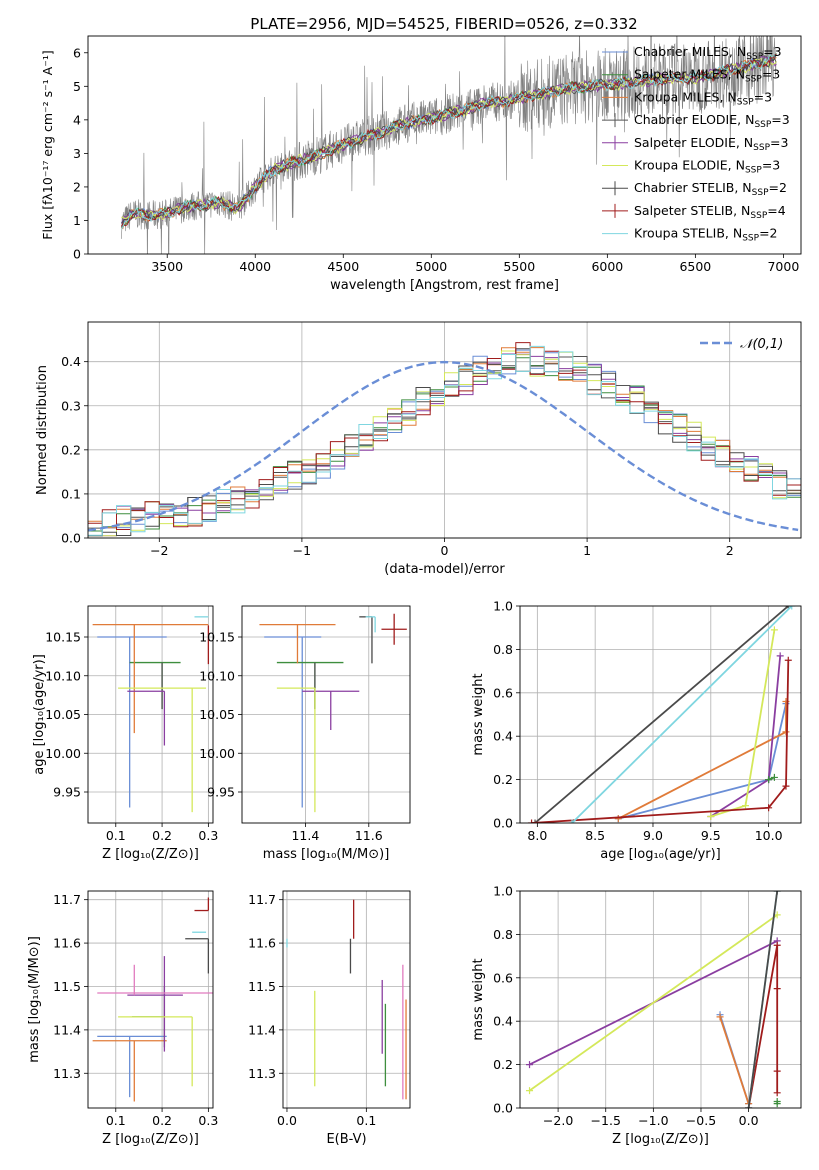 The image size is (819, 1170). Describe the element at coordinates (712, 121) in the screenshot. I see `legend-label: Chabrier ELODIE, NSSP=3` at that location.